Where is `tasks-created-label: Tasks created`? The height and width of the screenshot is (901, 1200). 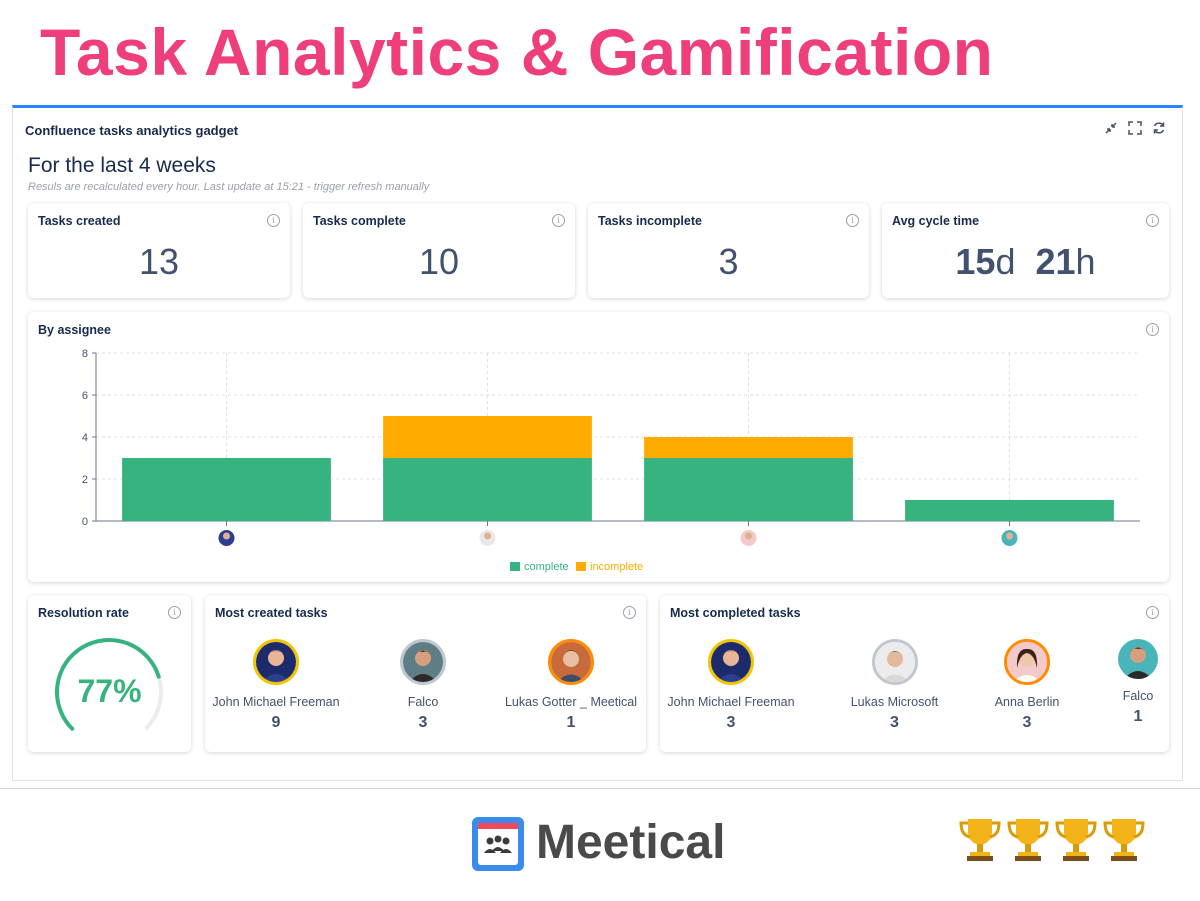
tasks-created-label: Tasks created is located at coordinates (79, 221).